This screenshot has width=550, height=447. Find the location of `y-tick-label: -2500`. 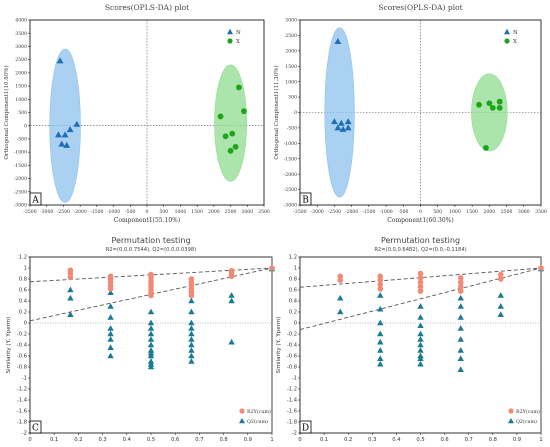

y-tick-label: -2500 is located at coordinates (20, 192).